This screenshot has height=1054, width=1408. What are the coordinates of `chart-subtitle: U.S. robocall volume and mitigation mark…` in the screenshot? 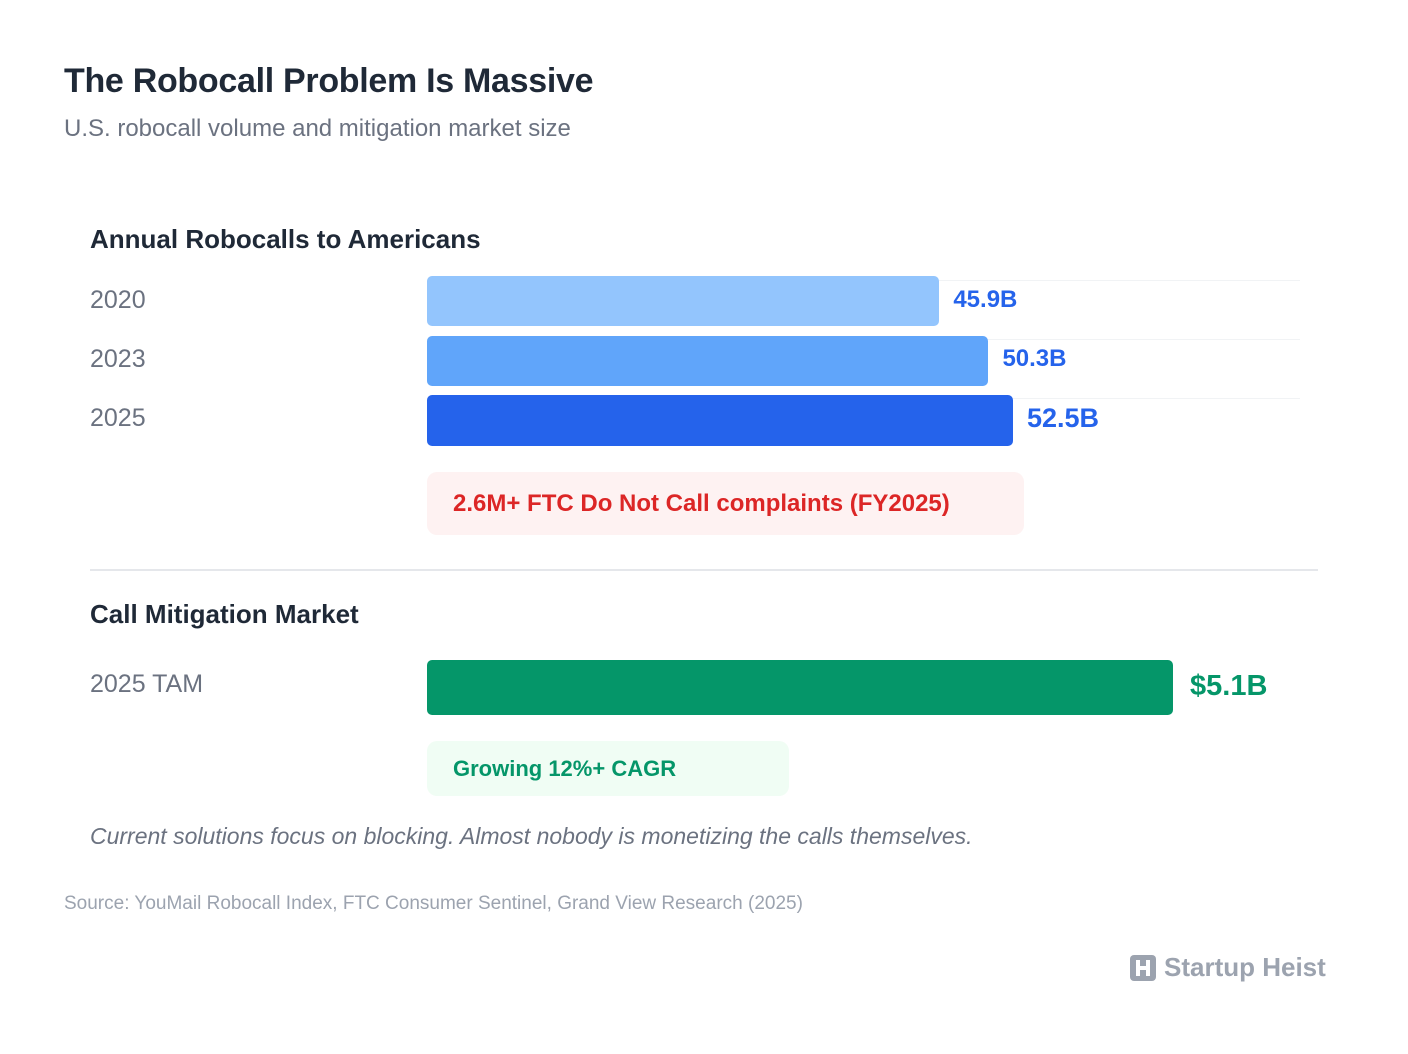 It's located at (317, 128).